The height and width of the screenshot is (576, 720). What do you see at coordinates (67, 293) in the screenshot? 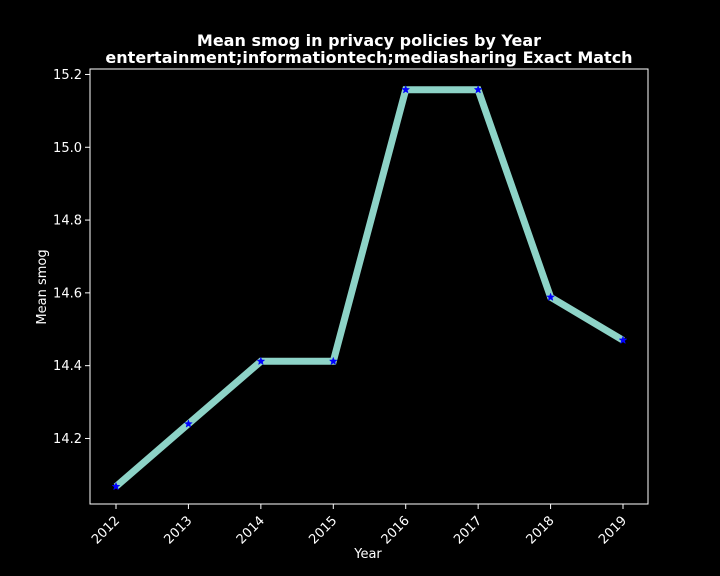
I see `y-tick-label: 14.6` at bounding box center [67, 293].